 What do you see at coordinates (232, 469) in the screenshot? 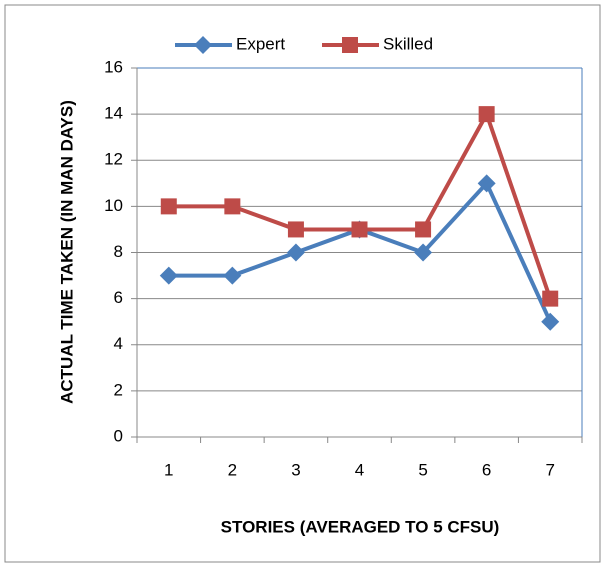
I see `x-tick-label: 2` at bounding box center [232, 469].